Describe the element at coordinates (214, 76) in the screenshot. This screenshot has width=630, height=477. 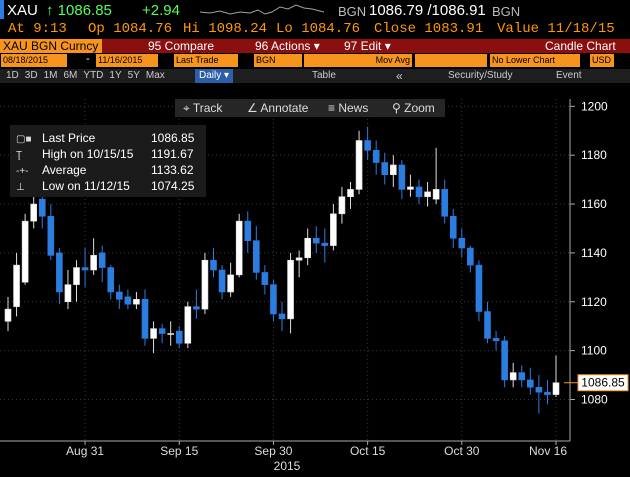
I see `frequency: Daily ▾` at that location.